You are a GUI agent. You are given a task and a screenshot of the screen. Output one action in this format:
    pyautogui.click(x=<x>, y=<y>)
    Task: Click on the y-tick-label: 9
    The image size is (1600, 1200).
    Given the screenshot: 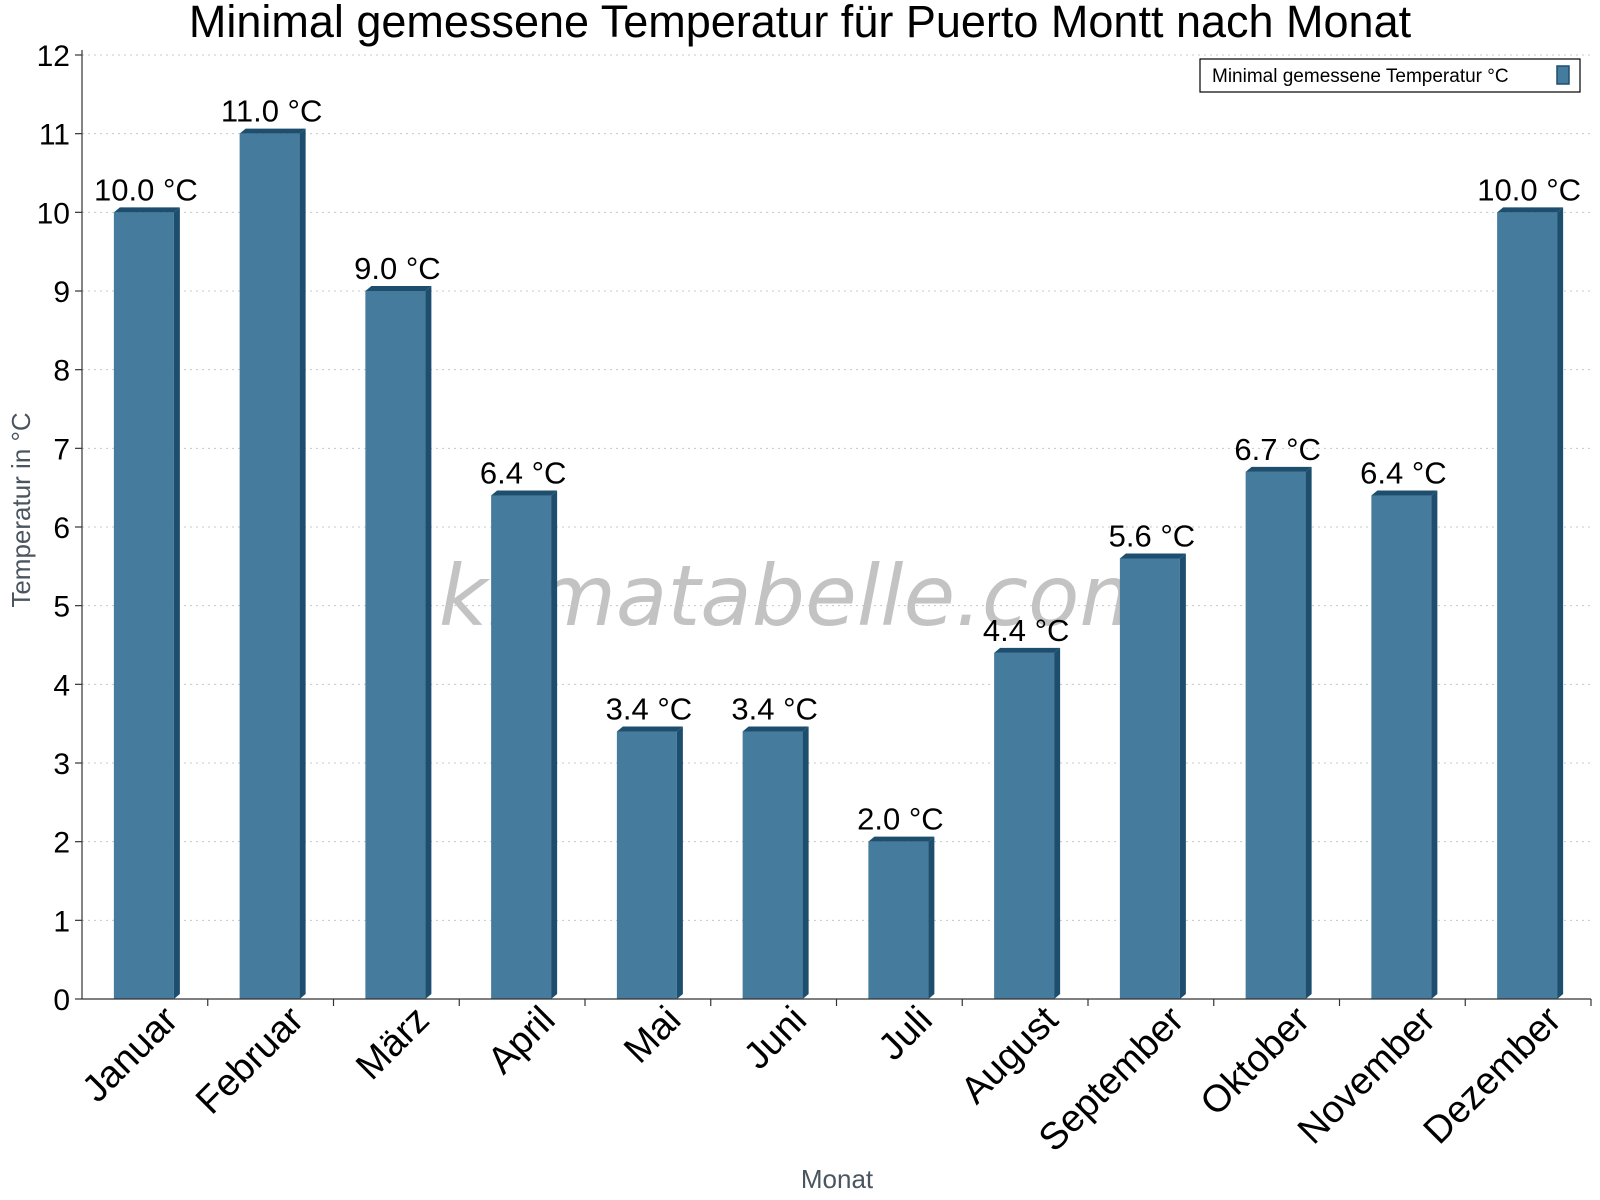 What is the action you would take?
    pyautogui.click(x=61, y=292)
    